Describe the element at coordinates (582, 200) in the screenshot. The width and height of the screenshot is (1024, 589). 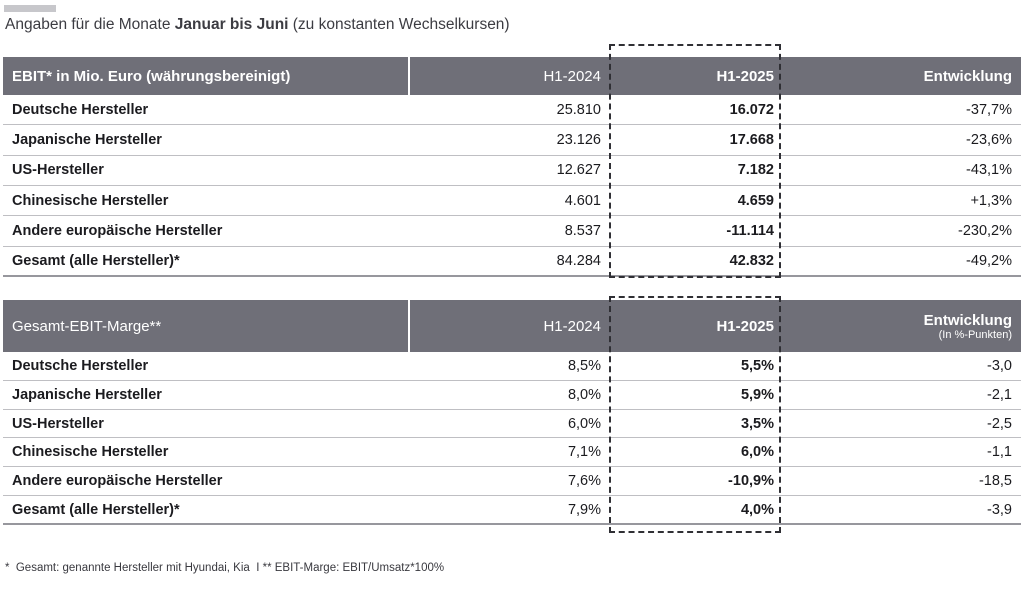
I see `value-h1-2024: 4.601` at that location.